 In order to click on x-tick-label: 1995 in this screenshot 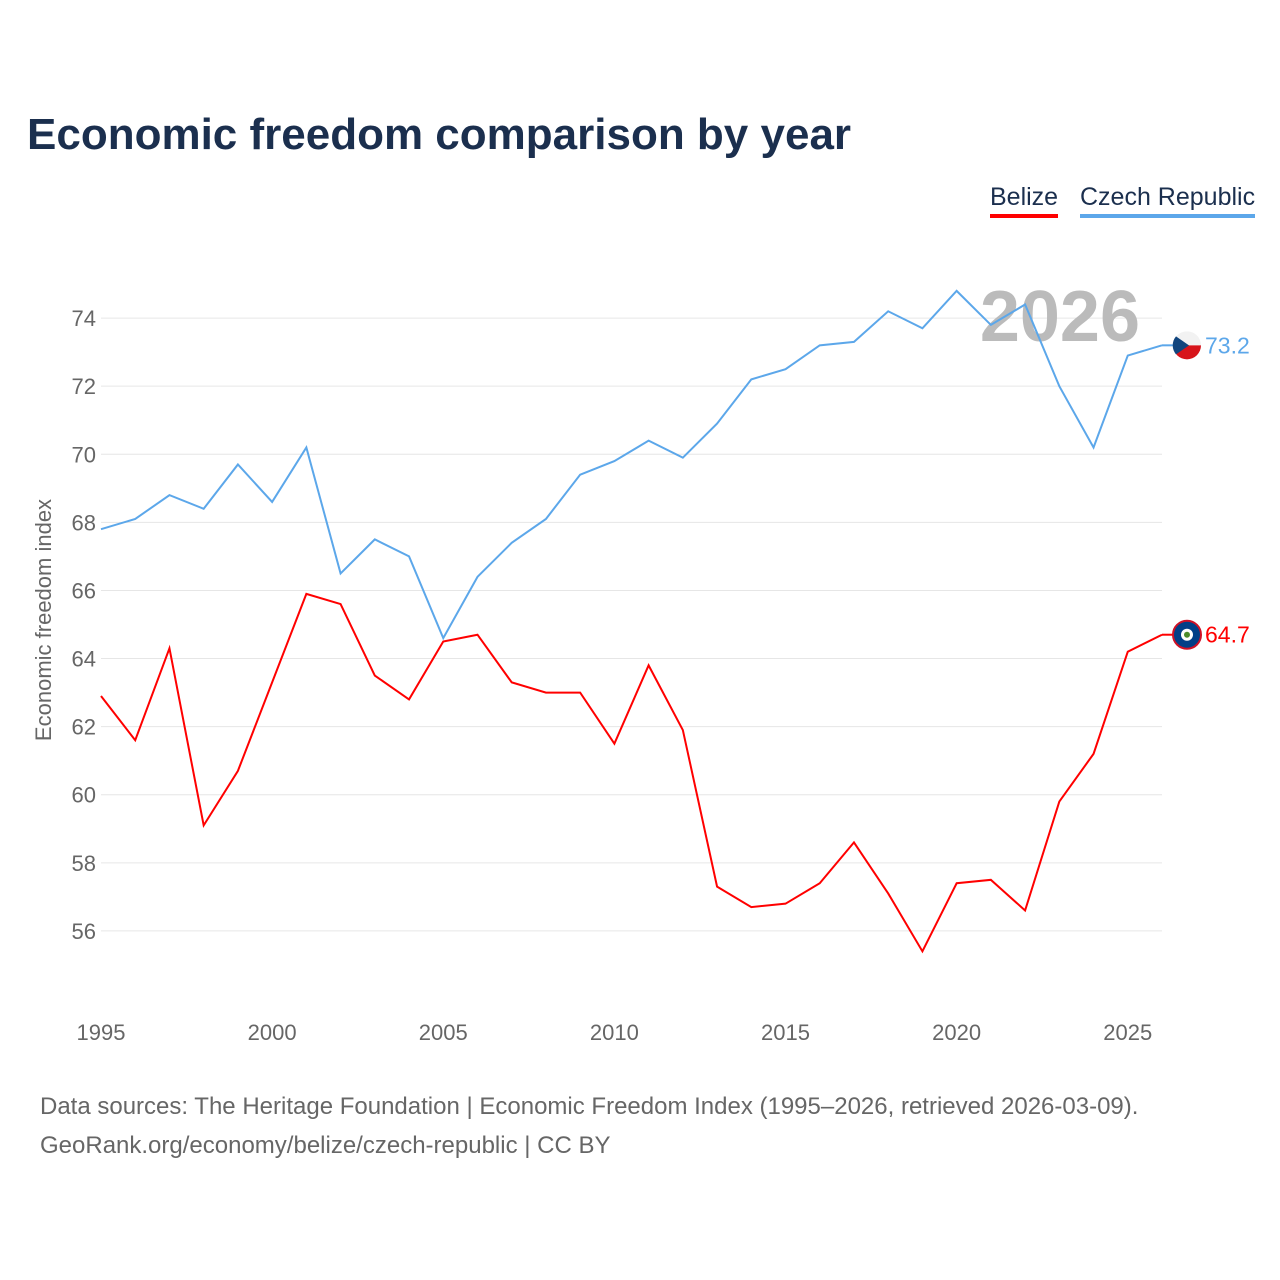, I will do `click(101, 1032)`.